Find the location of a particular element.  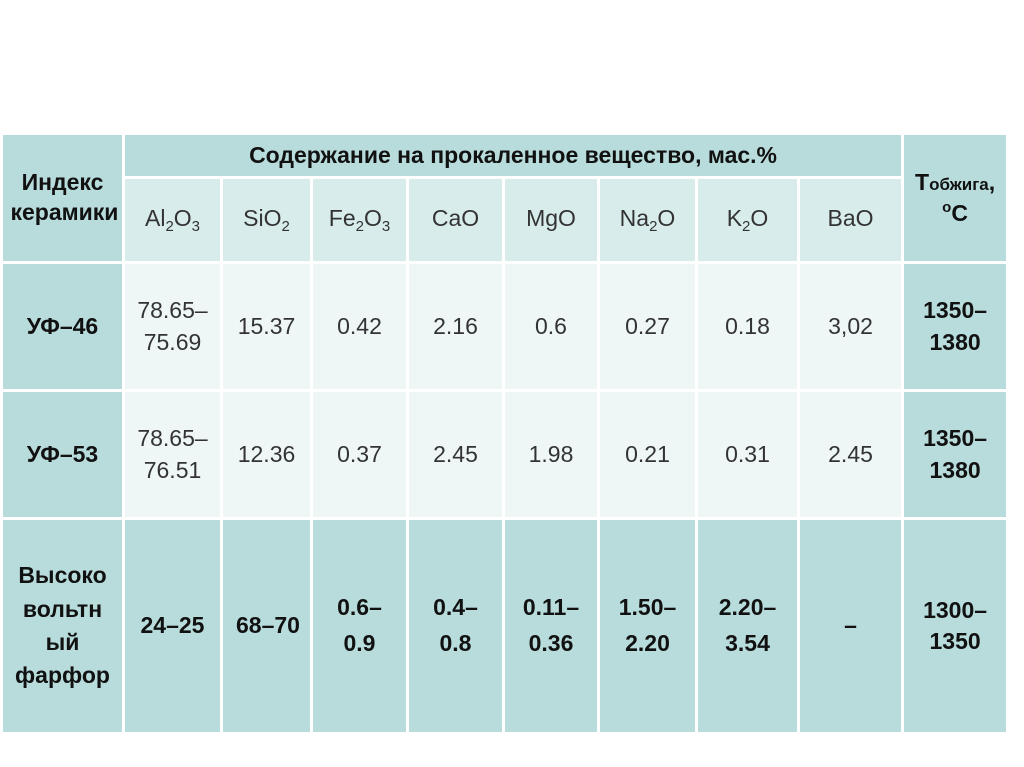

value-cell: 0.27 is located at coordinates (647, 326).